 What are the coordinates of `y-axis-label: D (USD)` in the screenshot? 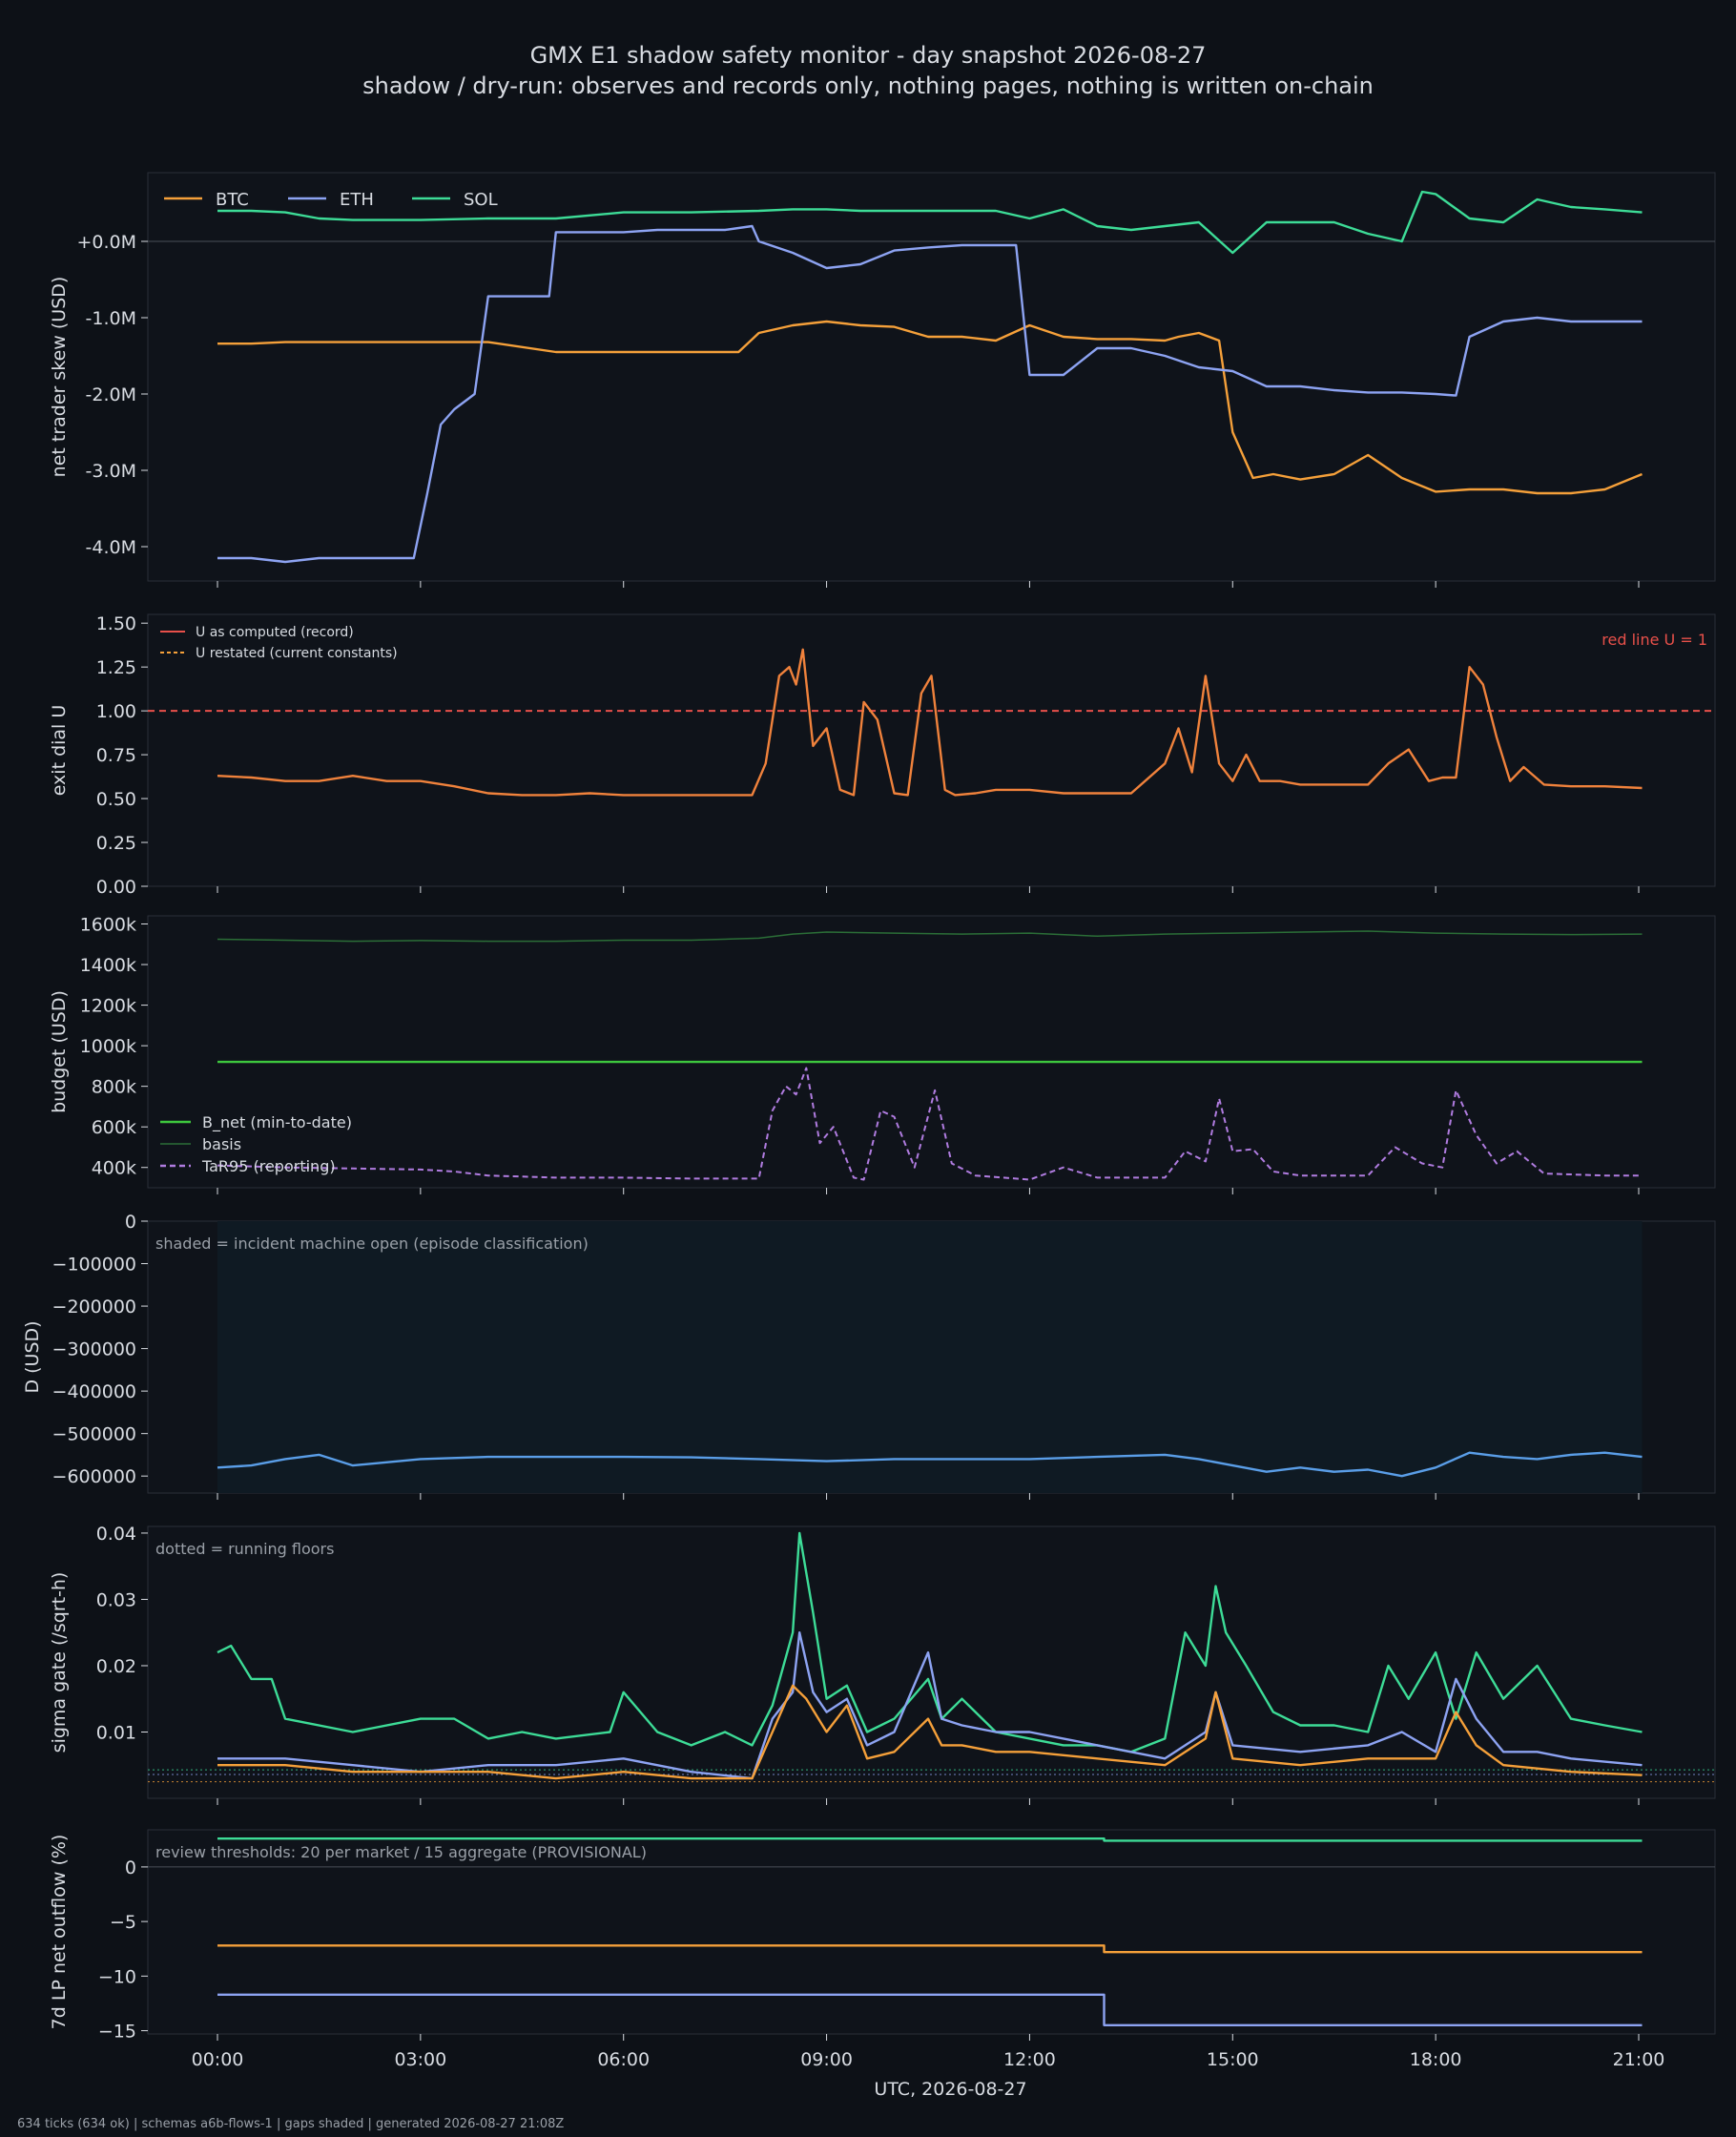 It's located at (32, 1356).